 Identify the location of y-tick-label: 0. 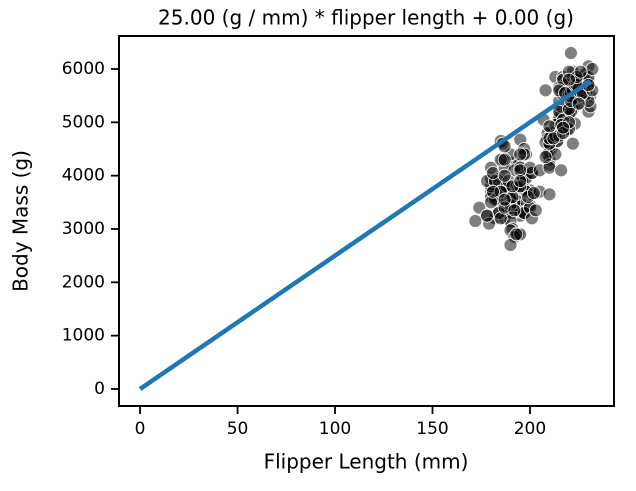
(99, 389).